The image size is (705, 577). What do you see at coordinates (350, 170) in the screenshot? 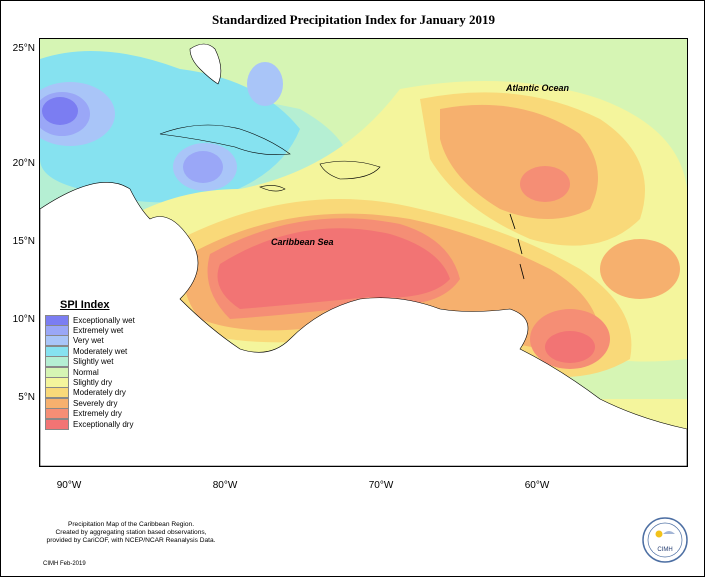
I see `land-hispaniola` at bounding box center [350, 170].